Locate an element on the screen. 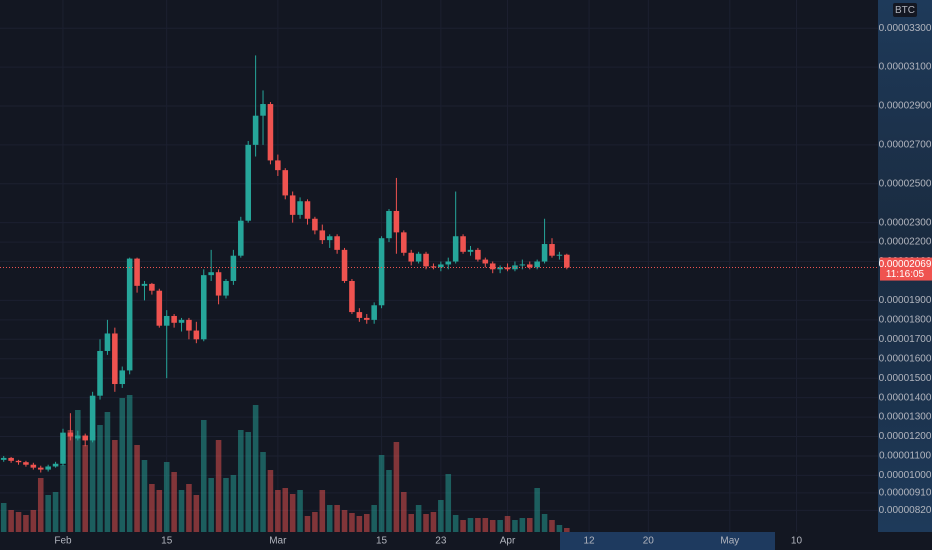 The image size is (932, 550). y-tick-label: 0.00003100 is located at coordinates (905, 67).